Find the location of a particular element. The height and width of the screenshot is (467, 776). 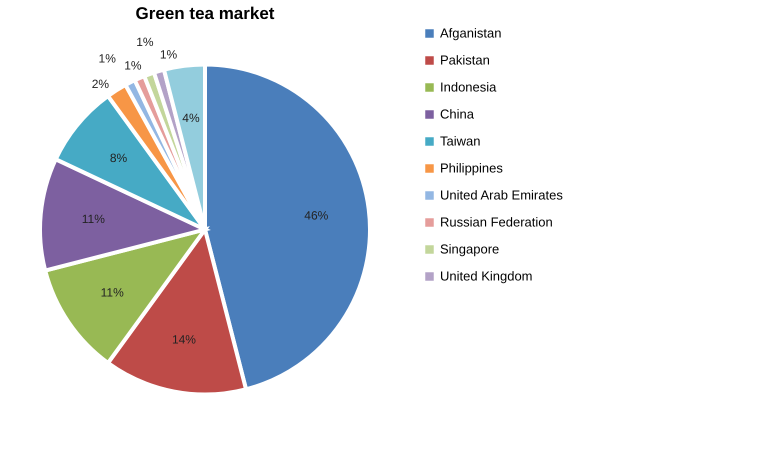

legend-label: United Arab Emirates is located at coordinates (502, 195).